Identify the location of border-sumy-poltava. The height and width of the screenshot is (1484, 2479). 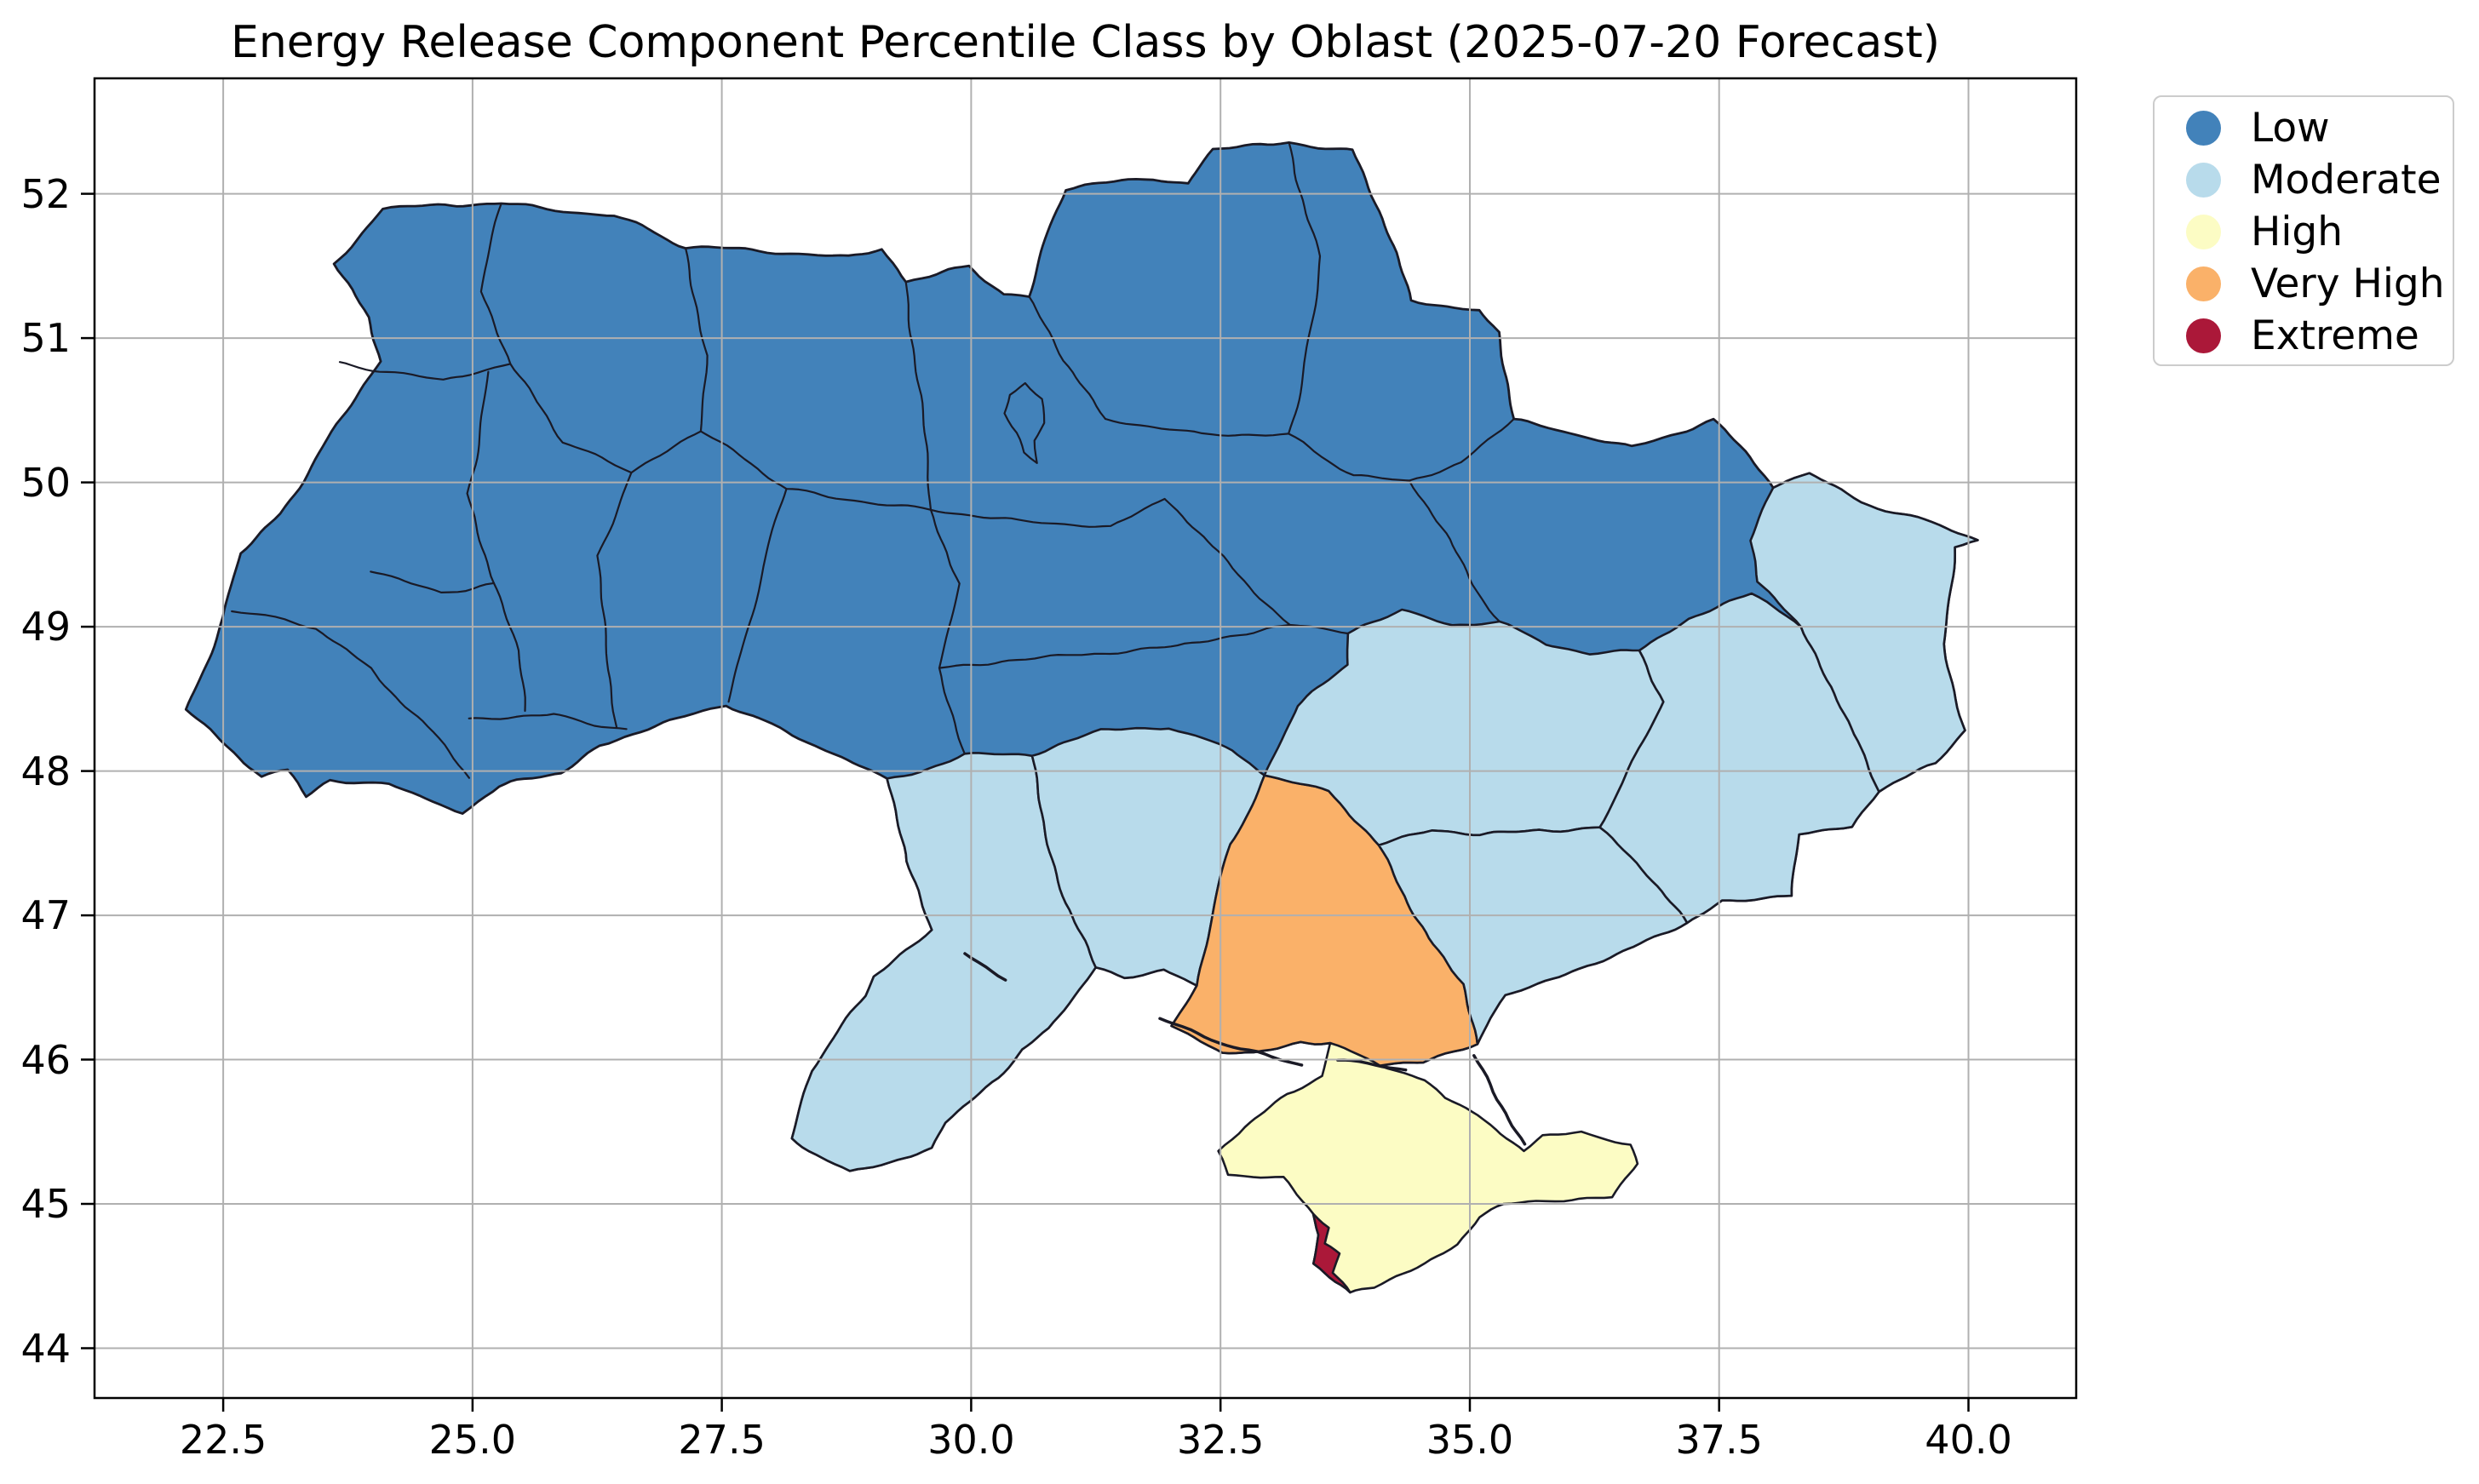
(1349, 458).